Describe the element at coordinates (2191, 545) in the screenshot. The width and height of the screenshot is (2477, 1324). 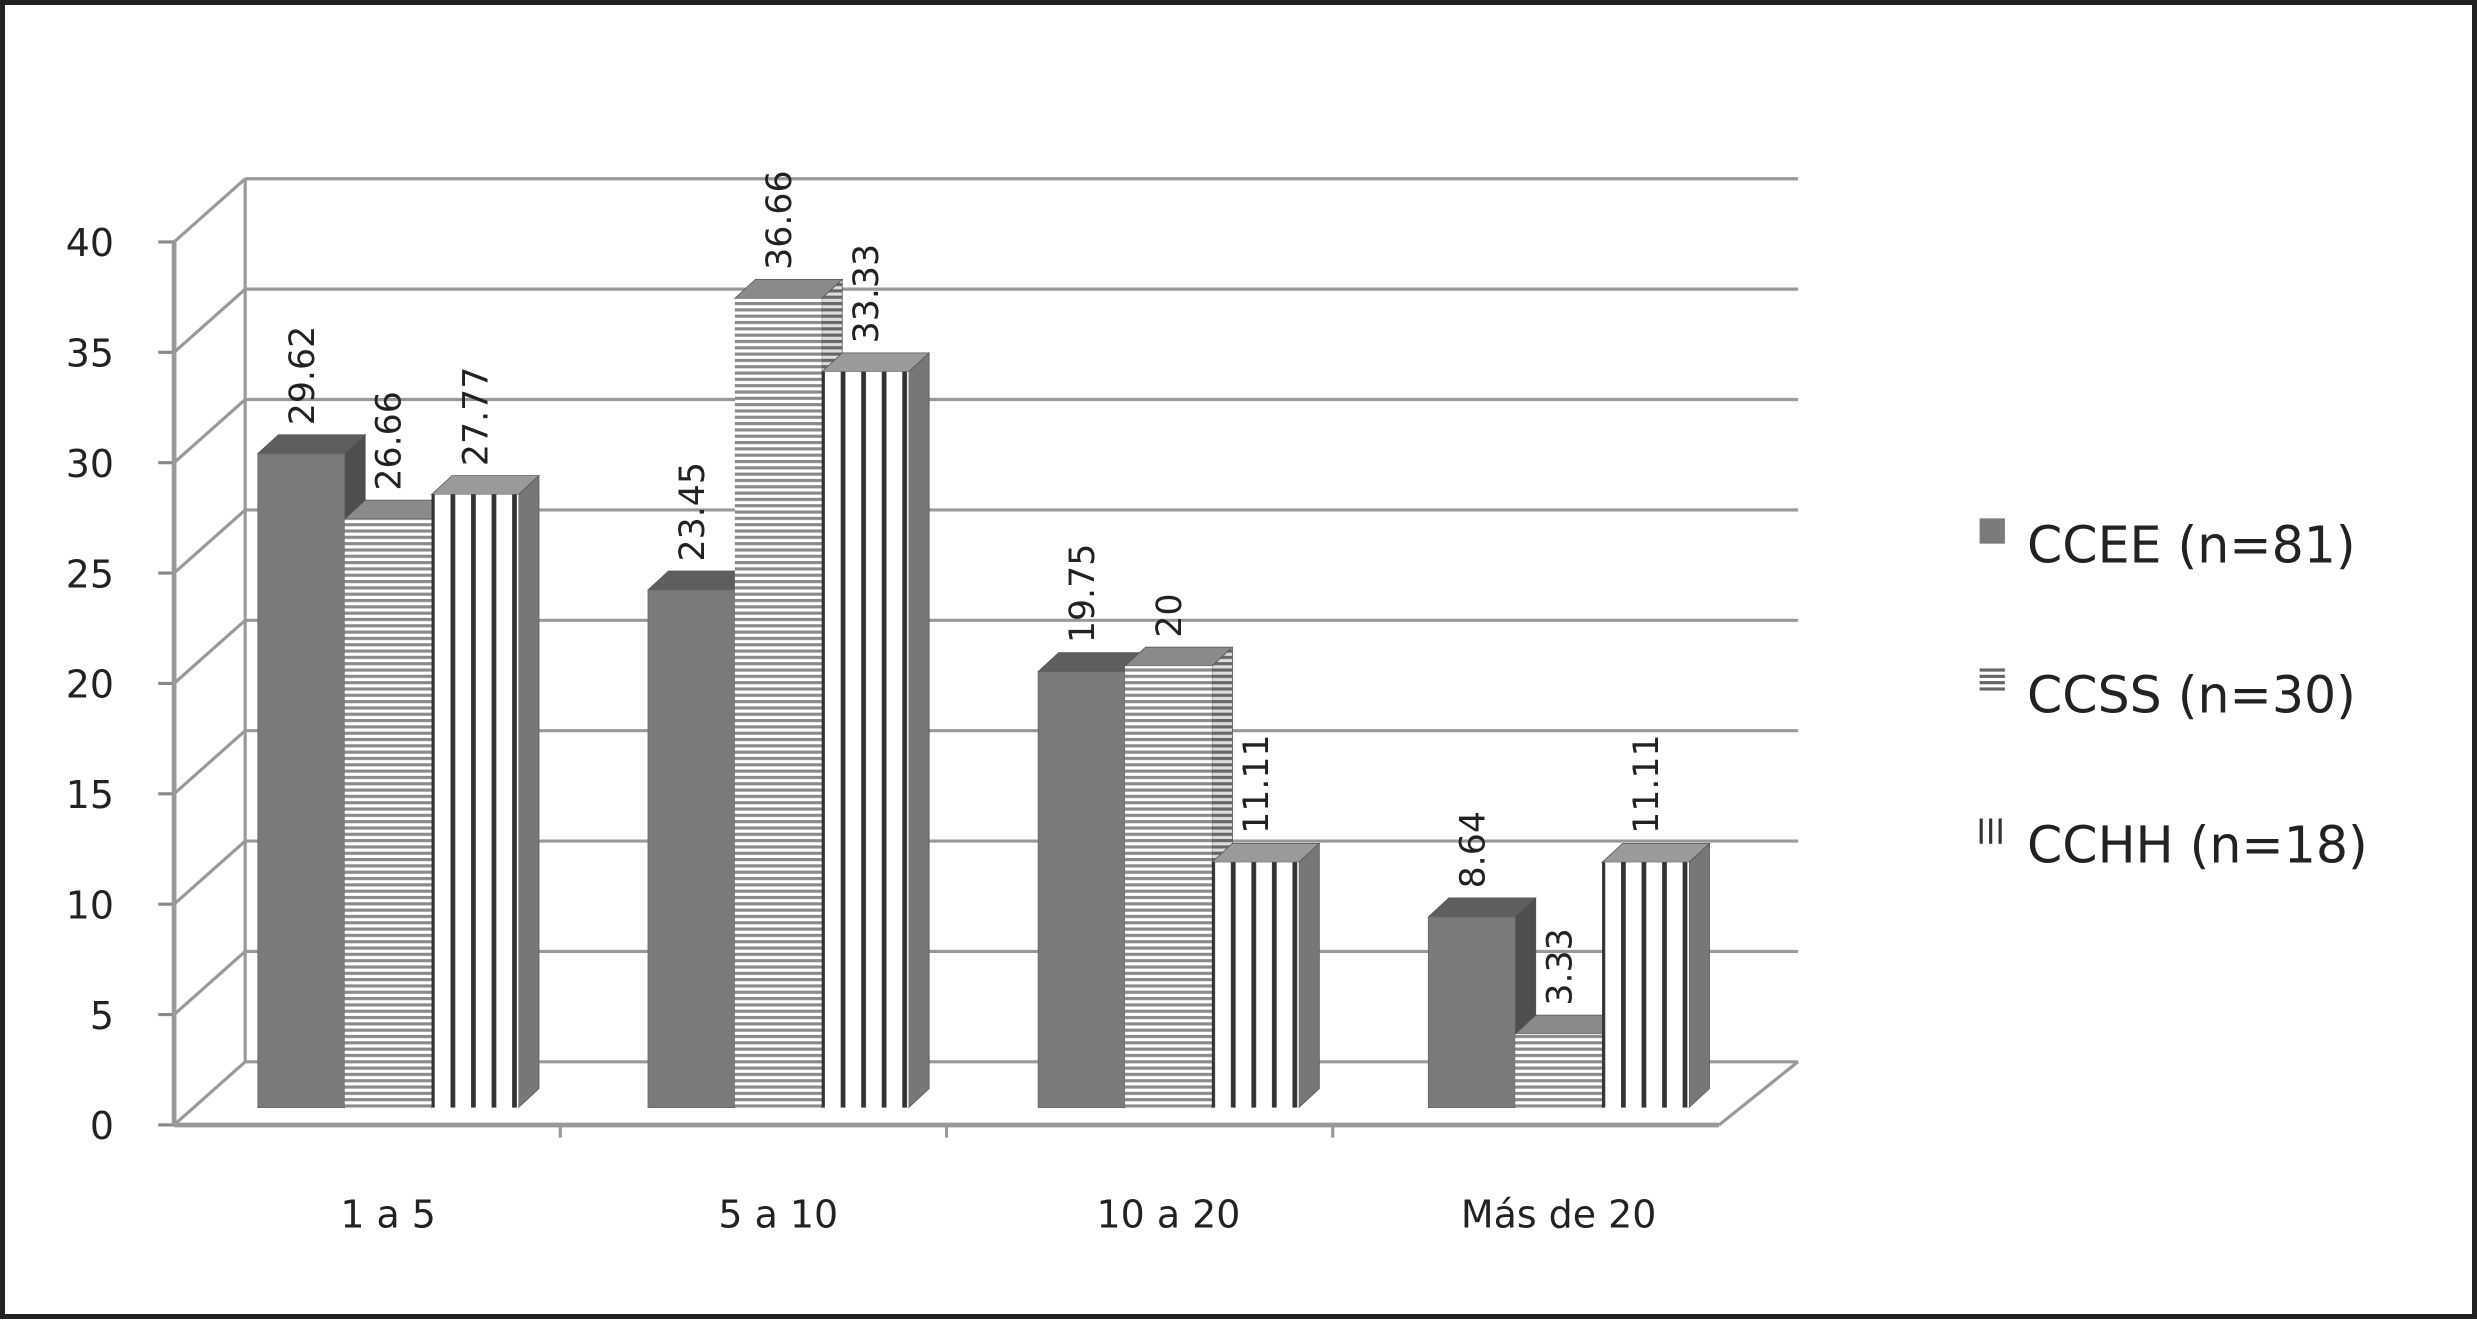
I see `legend-label: CCEE (n=81)` at that location.